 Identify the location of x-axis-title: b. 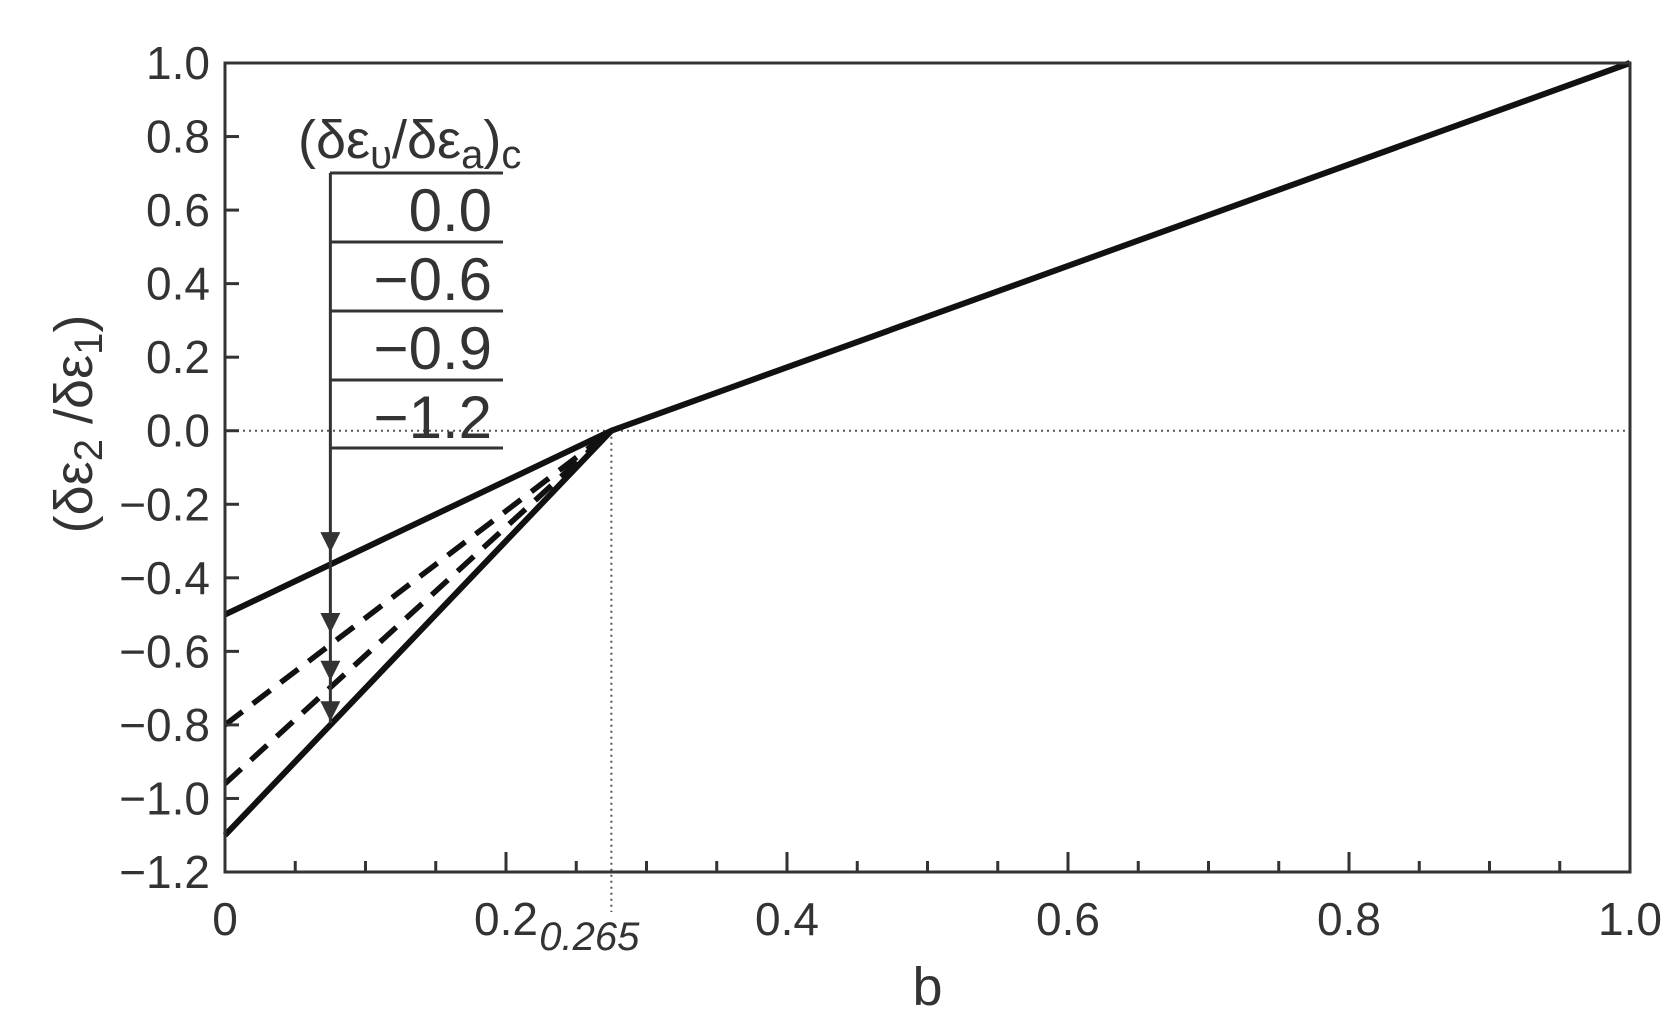
(927, 987).